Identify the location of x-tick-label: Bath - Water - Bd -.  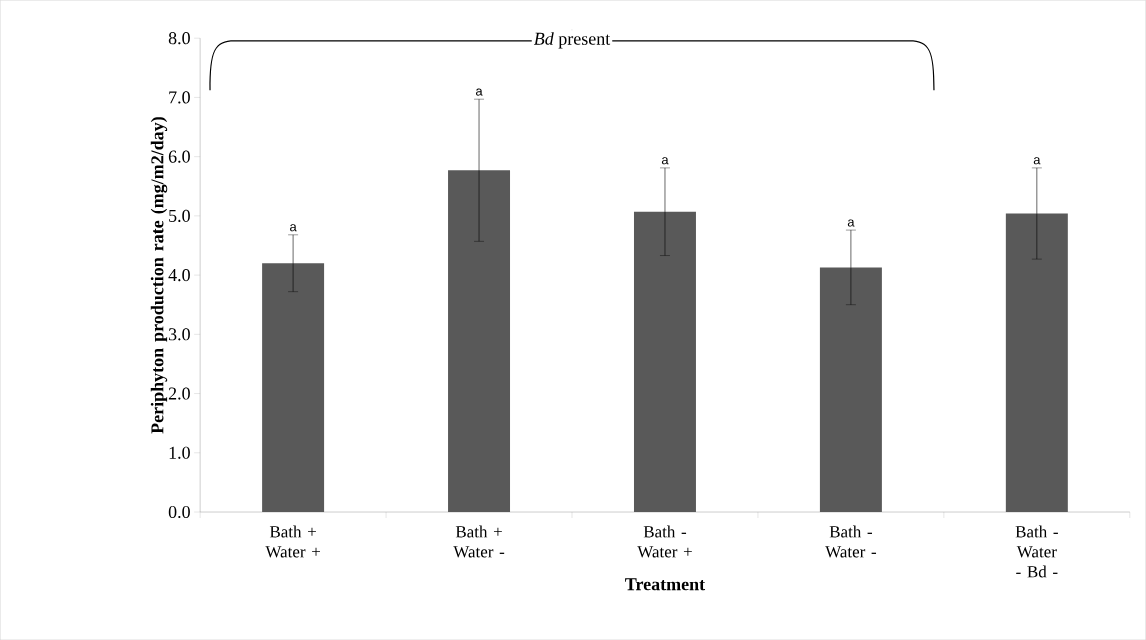
(1036, 551).